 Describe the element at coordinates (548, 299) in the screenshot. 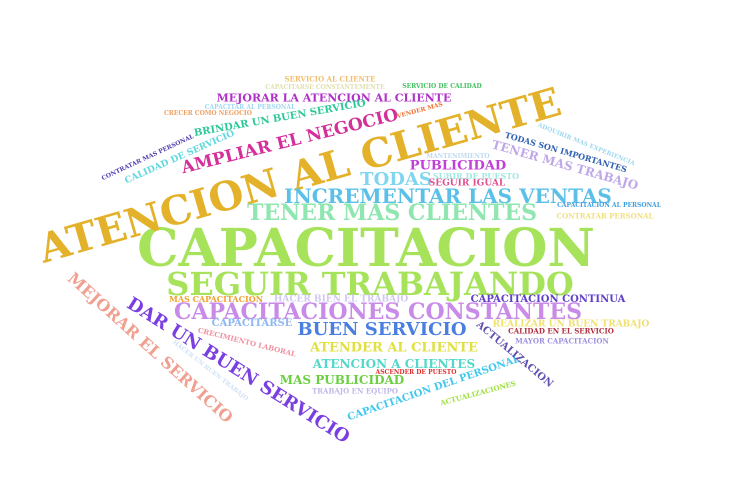

I see `word-capacitacion-continua: CAPACITACION CONTINUA` at that location.